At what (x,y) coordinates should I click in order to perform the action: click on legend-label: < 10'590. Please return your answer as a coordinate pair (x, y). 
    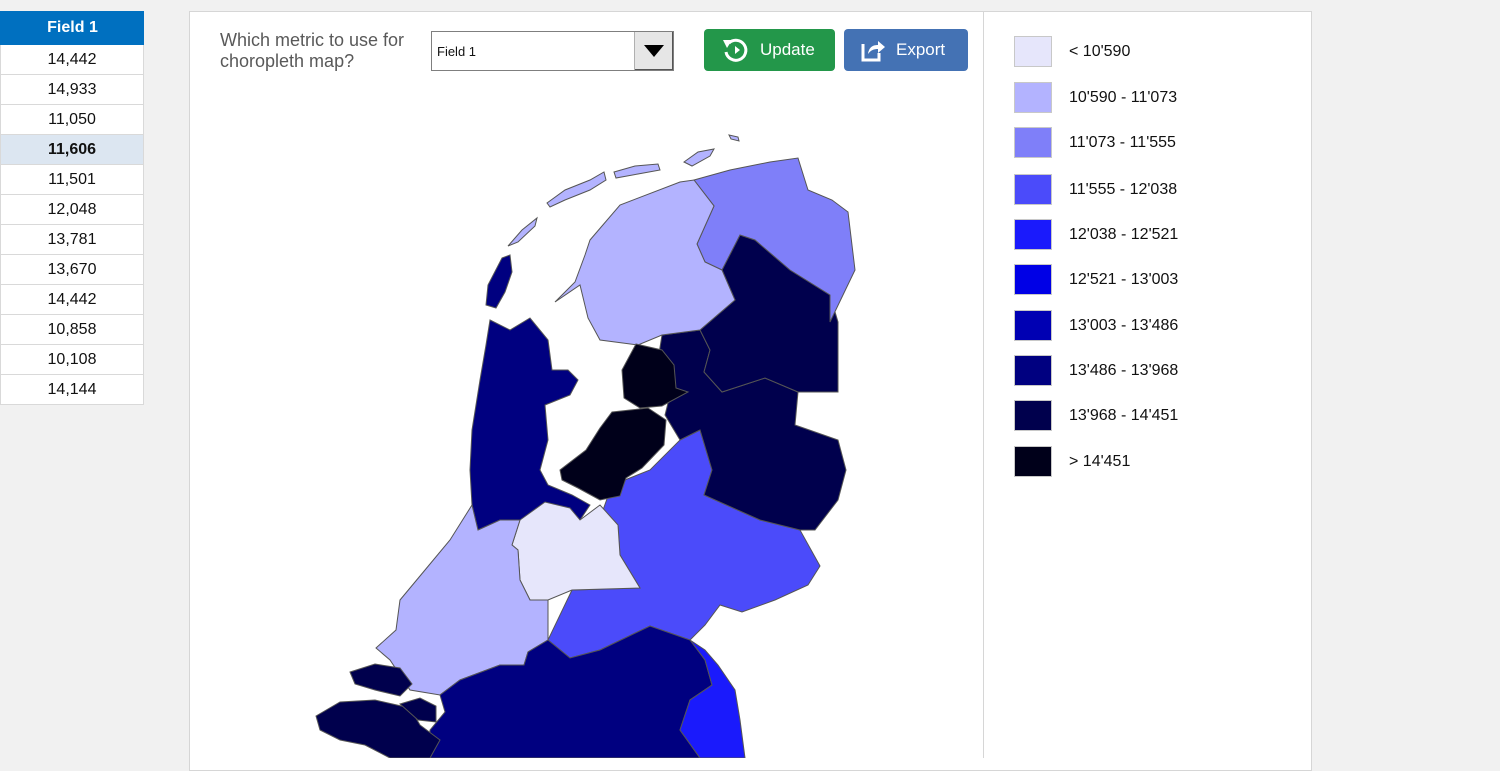
    Looking at the image, I should click on (1100, 51).